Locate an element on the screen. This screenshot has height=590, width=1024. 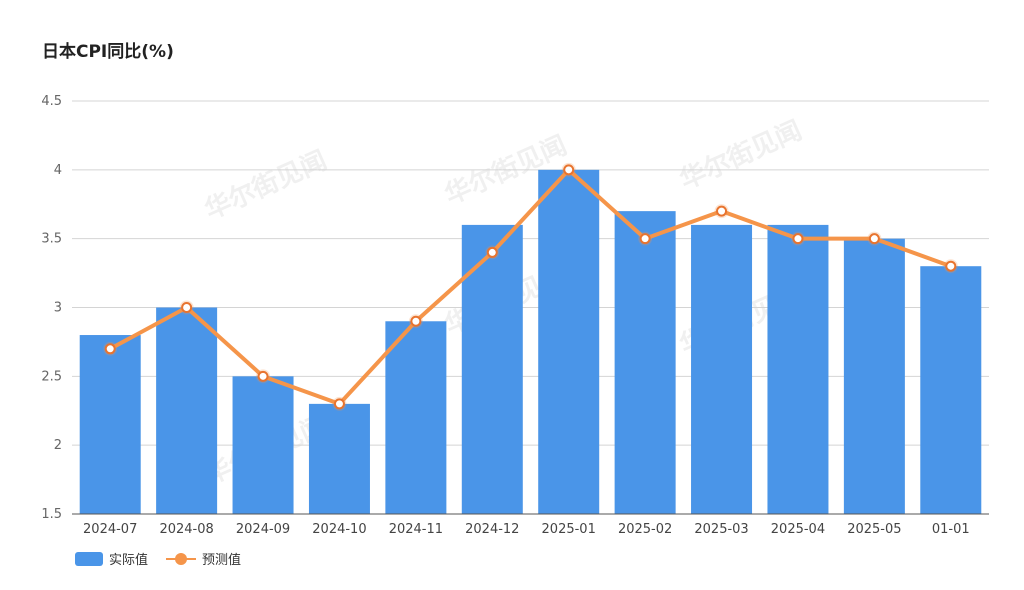
y-tick-label: 3.5 is located at coordinates (51, 239).